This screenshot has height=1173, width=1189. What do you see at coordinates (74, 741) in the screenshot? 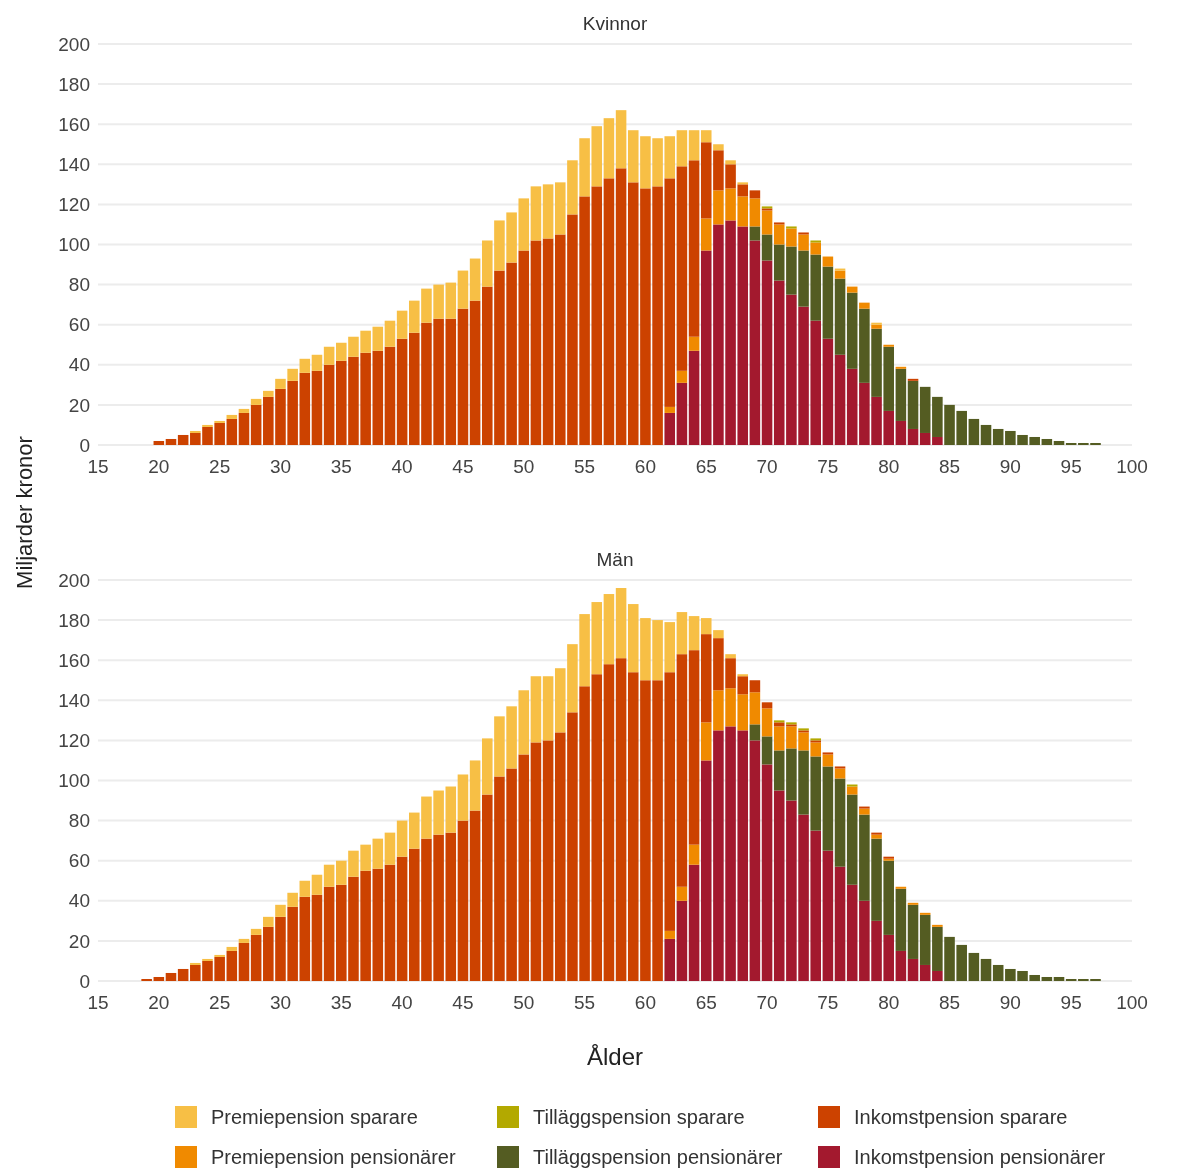
I see `y-tick-label: 120` at bounding box center [74, 741].